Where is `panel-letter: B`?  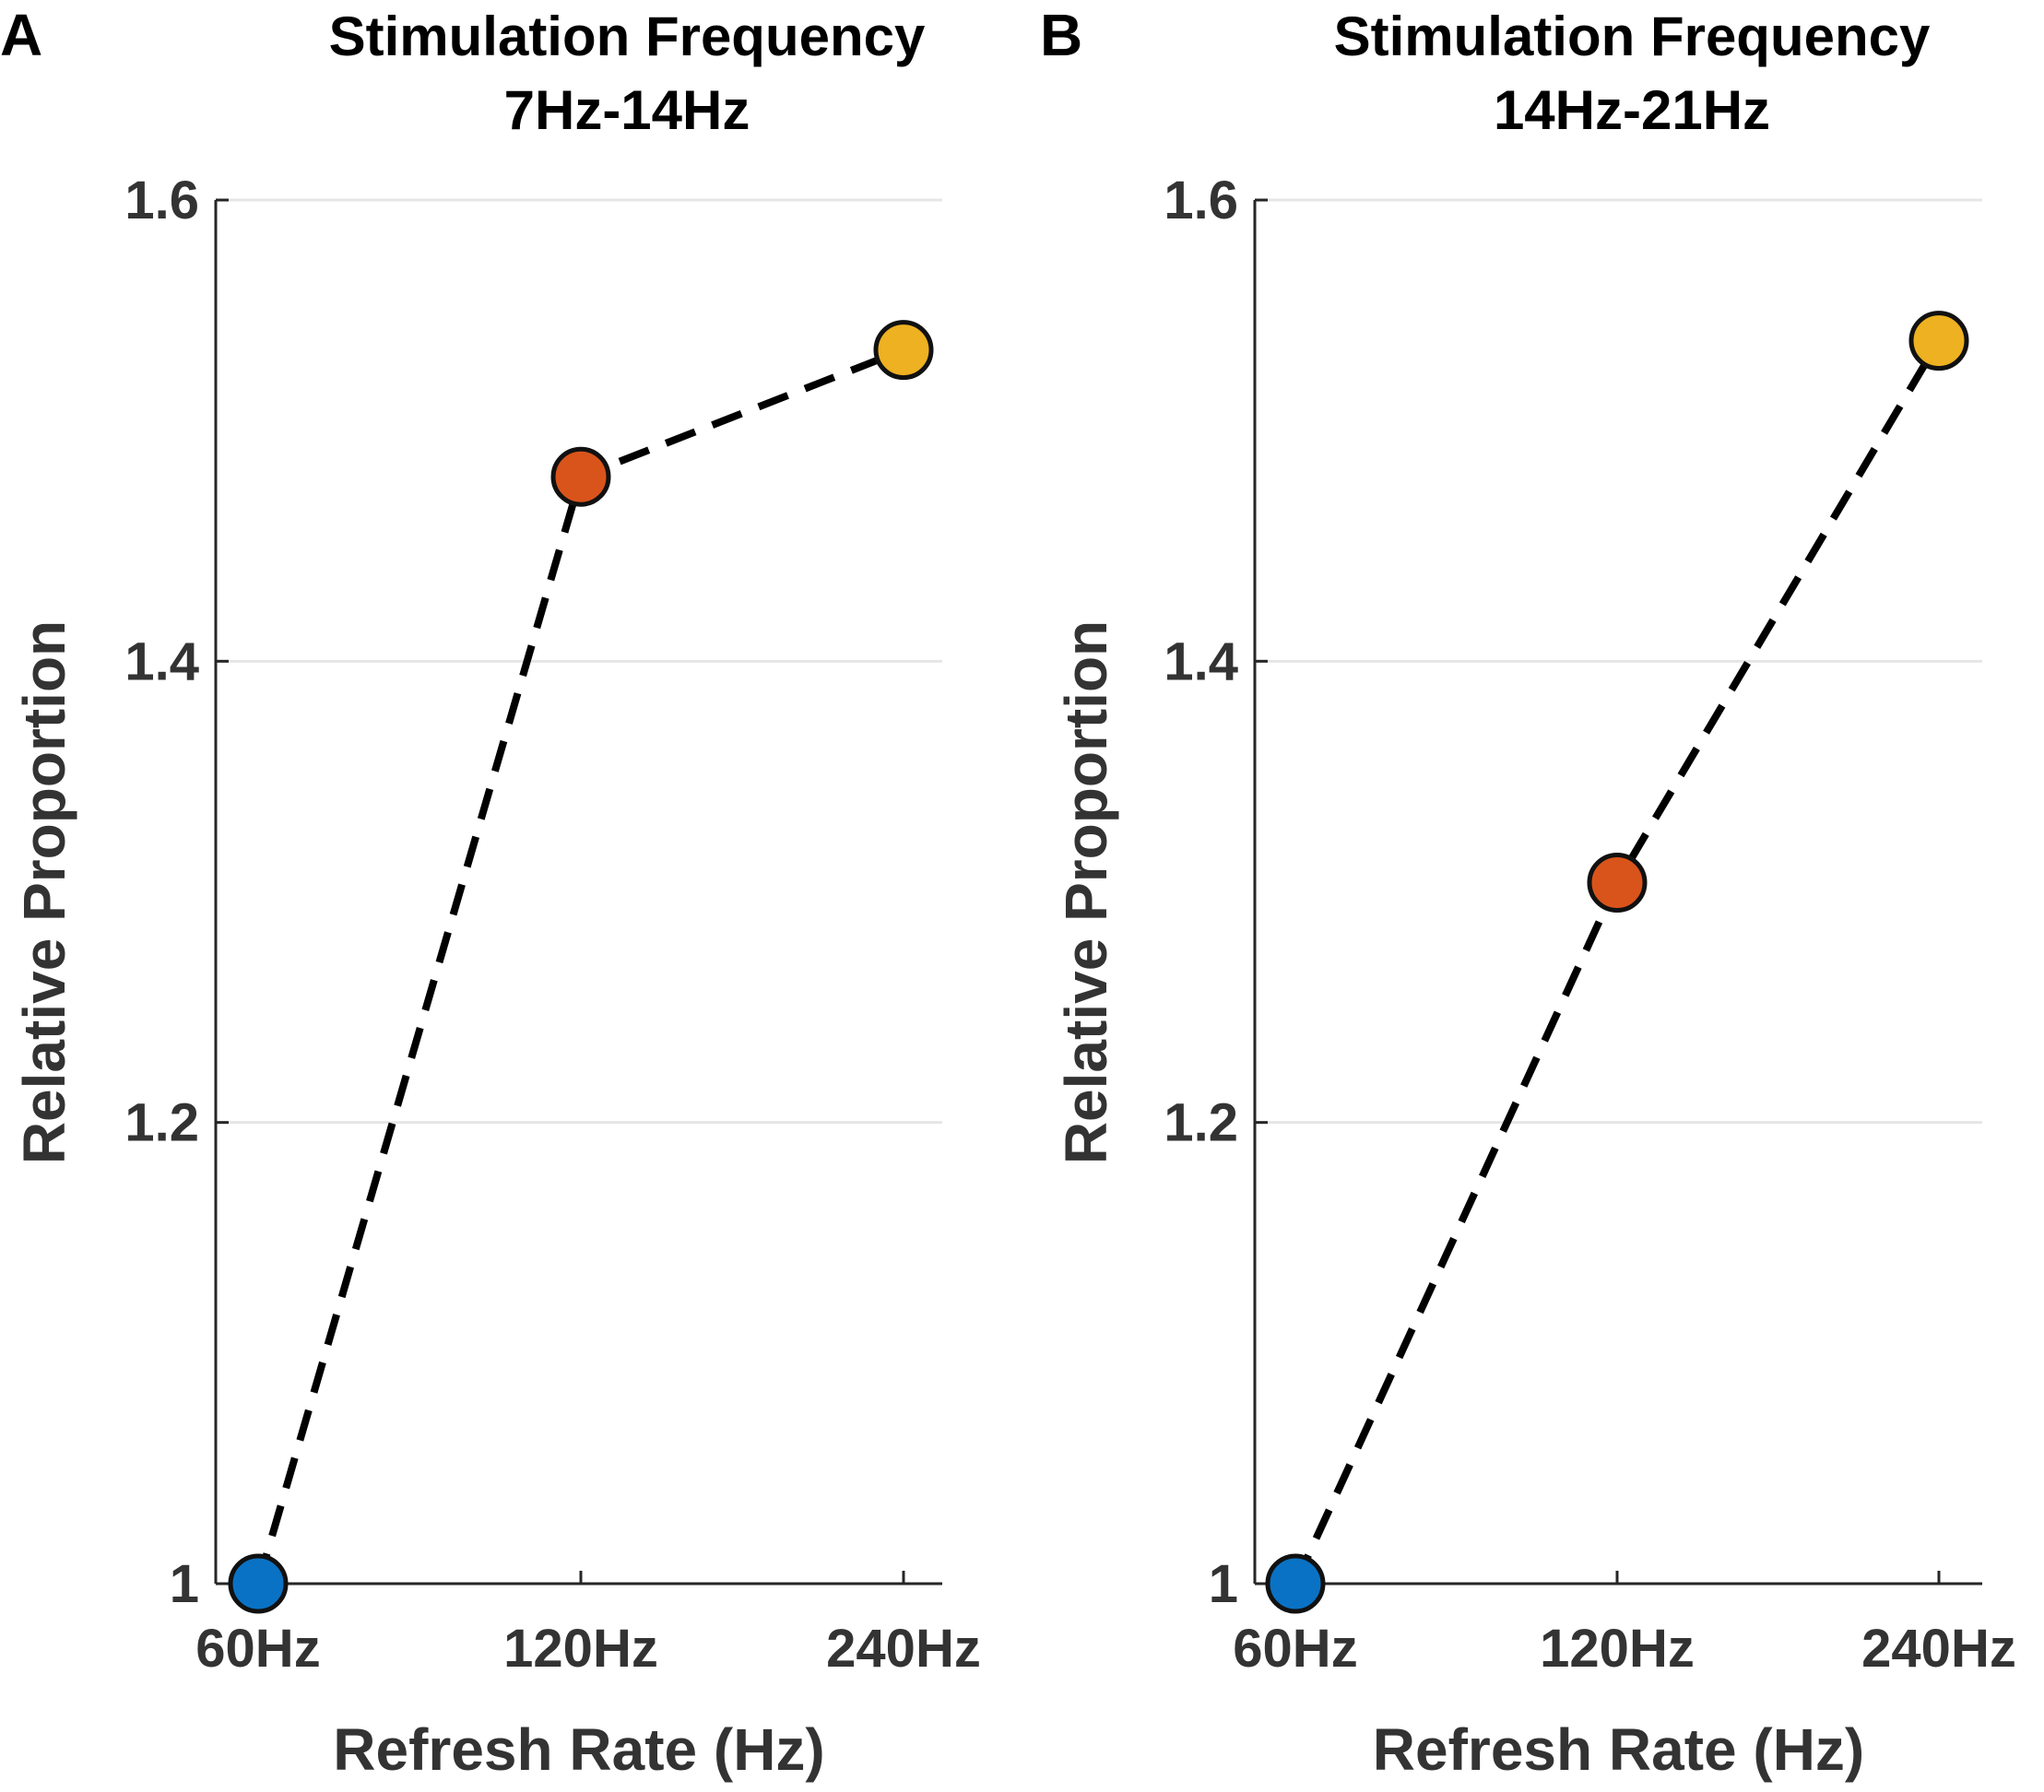
panel-letter: B is located at coordinates (1061, 35).